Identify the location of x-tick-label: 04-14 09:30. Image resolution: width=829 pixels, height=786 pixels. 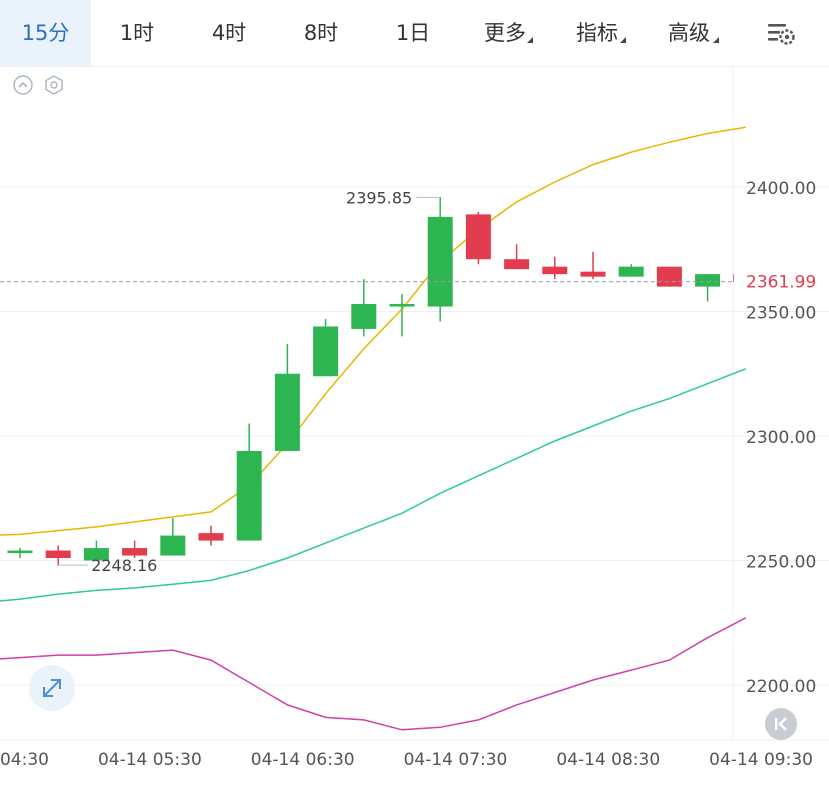
(761, 760).